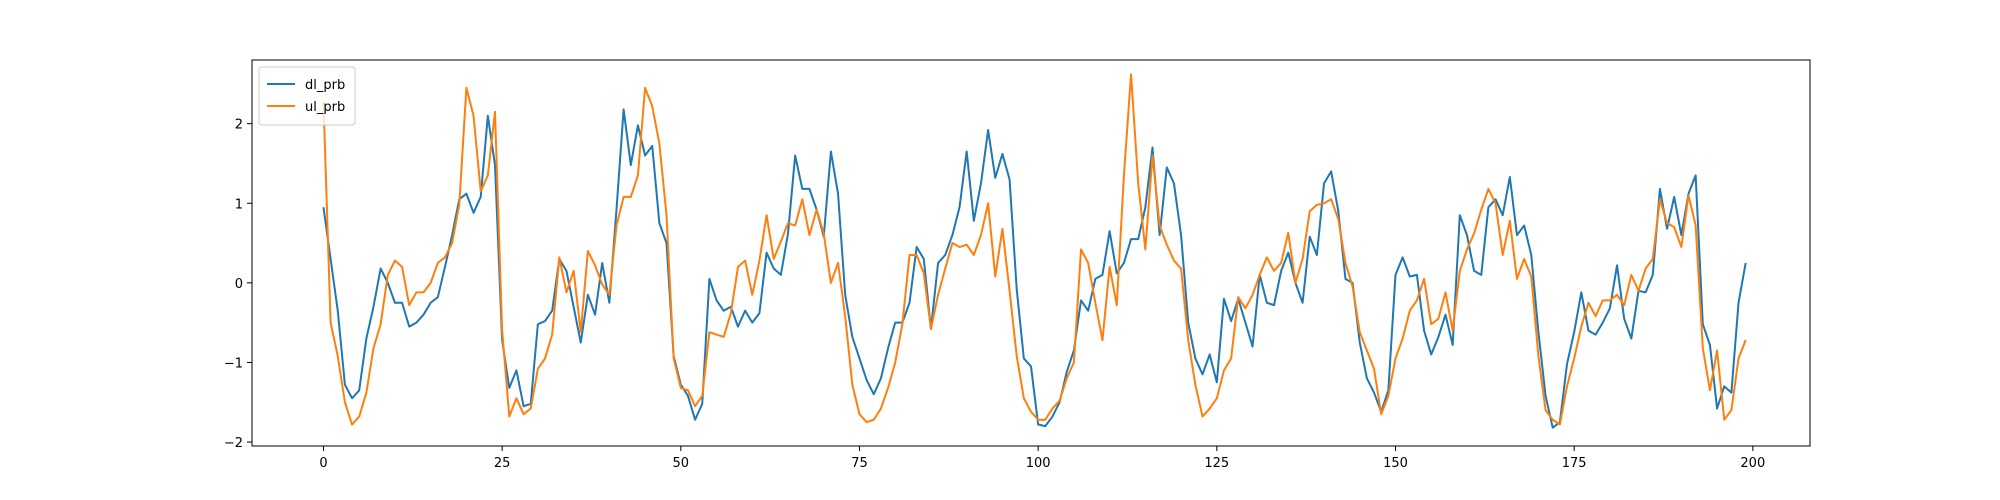 This screenshot has height=500, width=2000. What do you see at coordinates (1752, 463) in the screenshot?
I see `x-tick-label: 200` at bounding box center [1752, 463].